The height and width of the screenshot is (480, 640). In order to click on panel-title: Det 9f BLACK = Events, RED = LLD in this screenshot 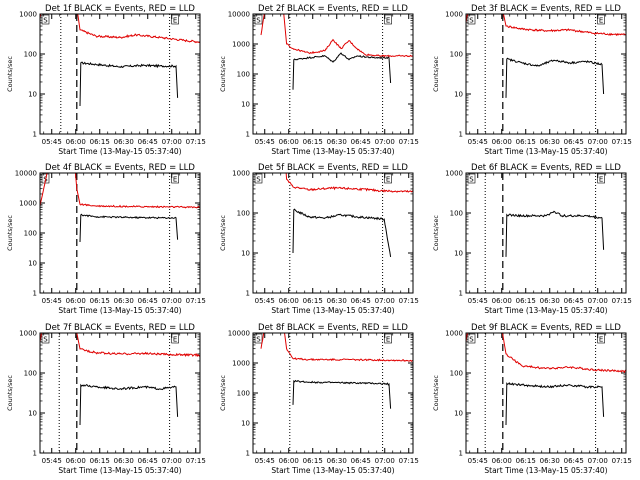, I will do `click(546, 328)`.